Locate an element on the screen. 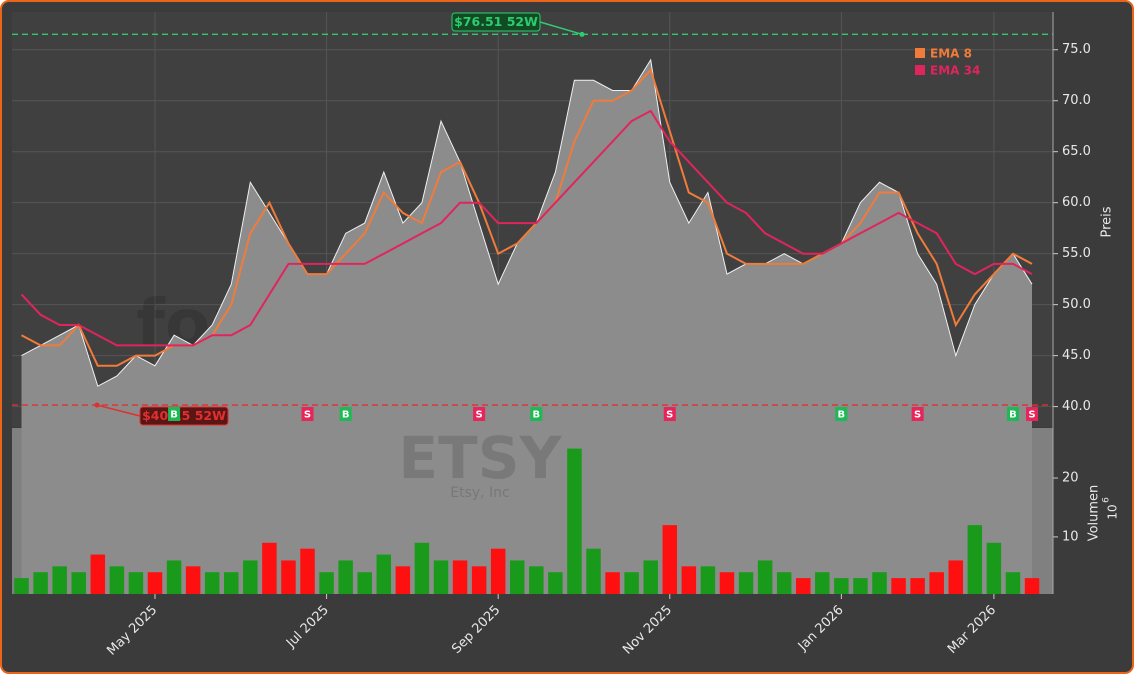  legend-label: EMA 8 is located at coordinates (951, 54).